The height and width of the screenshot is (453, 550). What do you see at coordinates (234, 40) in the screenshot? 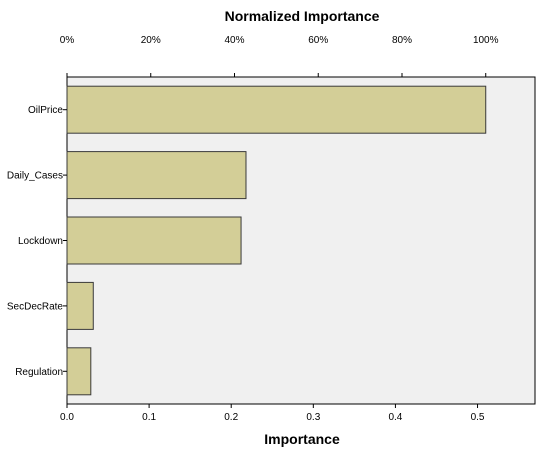
I see `top-tick-label: 40%` at bounding box center [234, 40].